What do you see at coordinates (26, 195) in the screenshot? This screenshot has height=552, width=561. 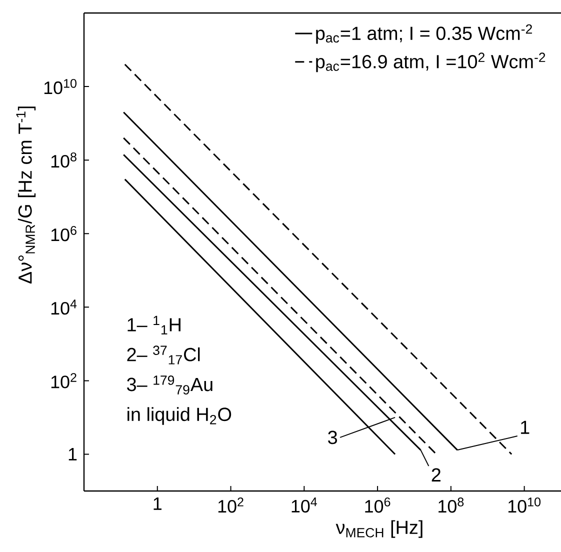 I see `y-axis-title: Δν°$_{NMR}$/G [Hz cm T$^{-1}$]` at bounding box center [26, 195].